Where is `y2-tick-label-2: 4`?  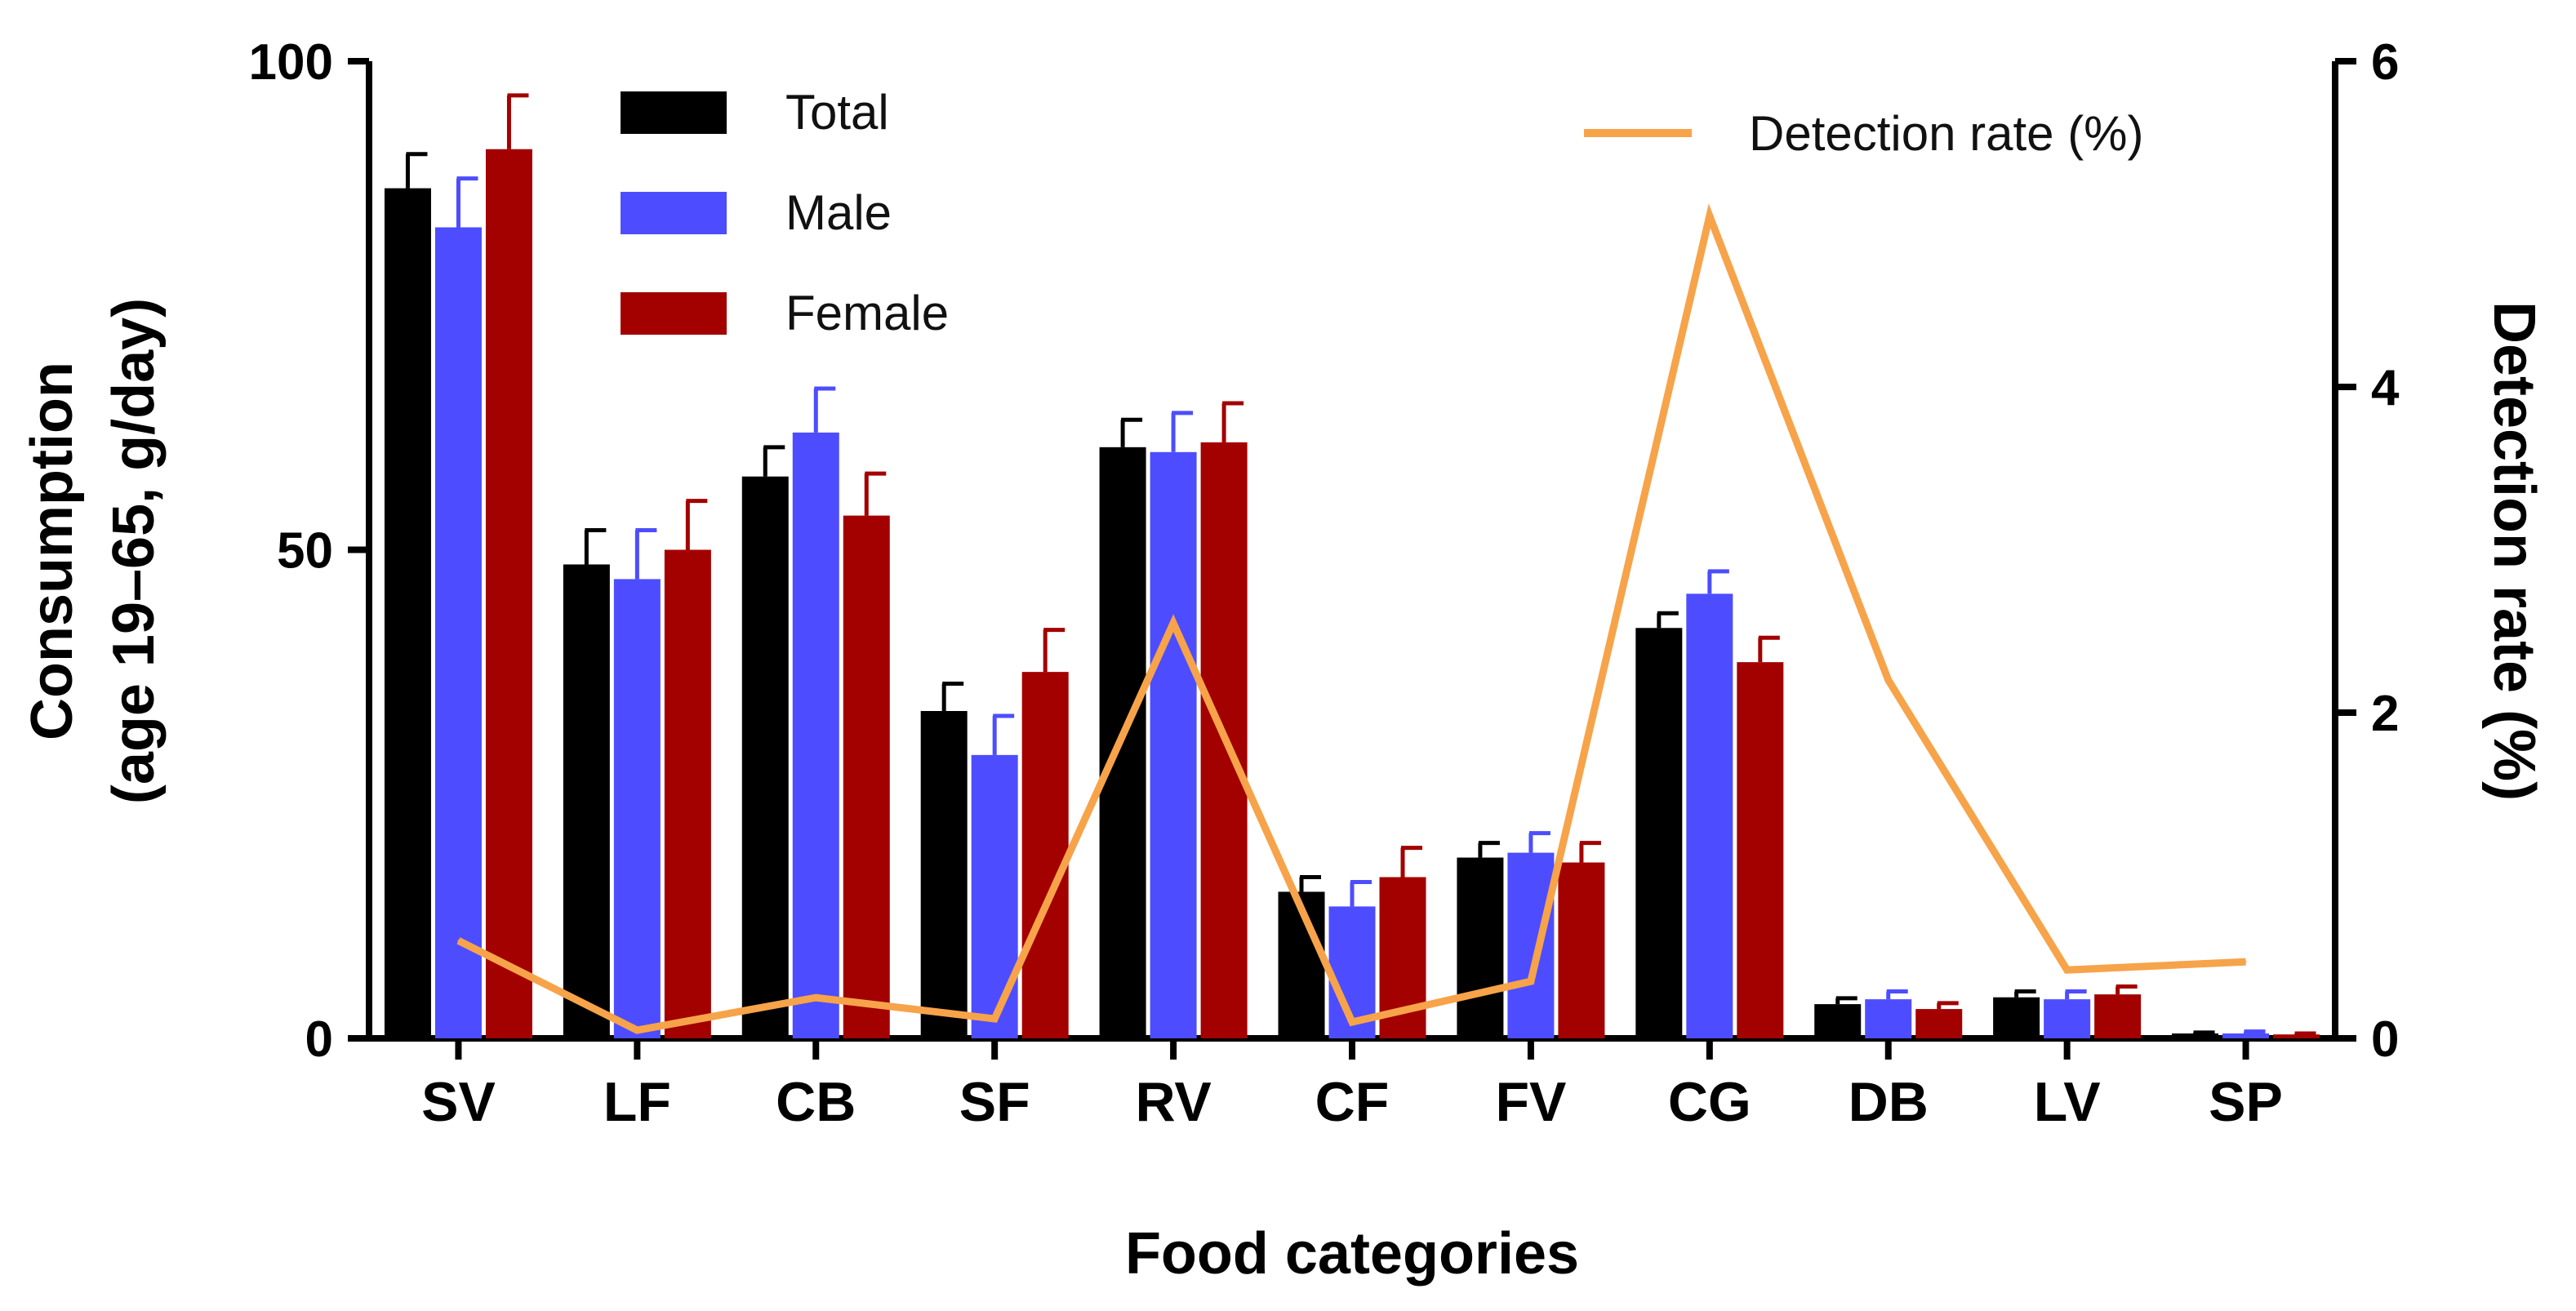 y2-tick-label-2: 4 is located at coordinates (2385, 388).